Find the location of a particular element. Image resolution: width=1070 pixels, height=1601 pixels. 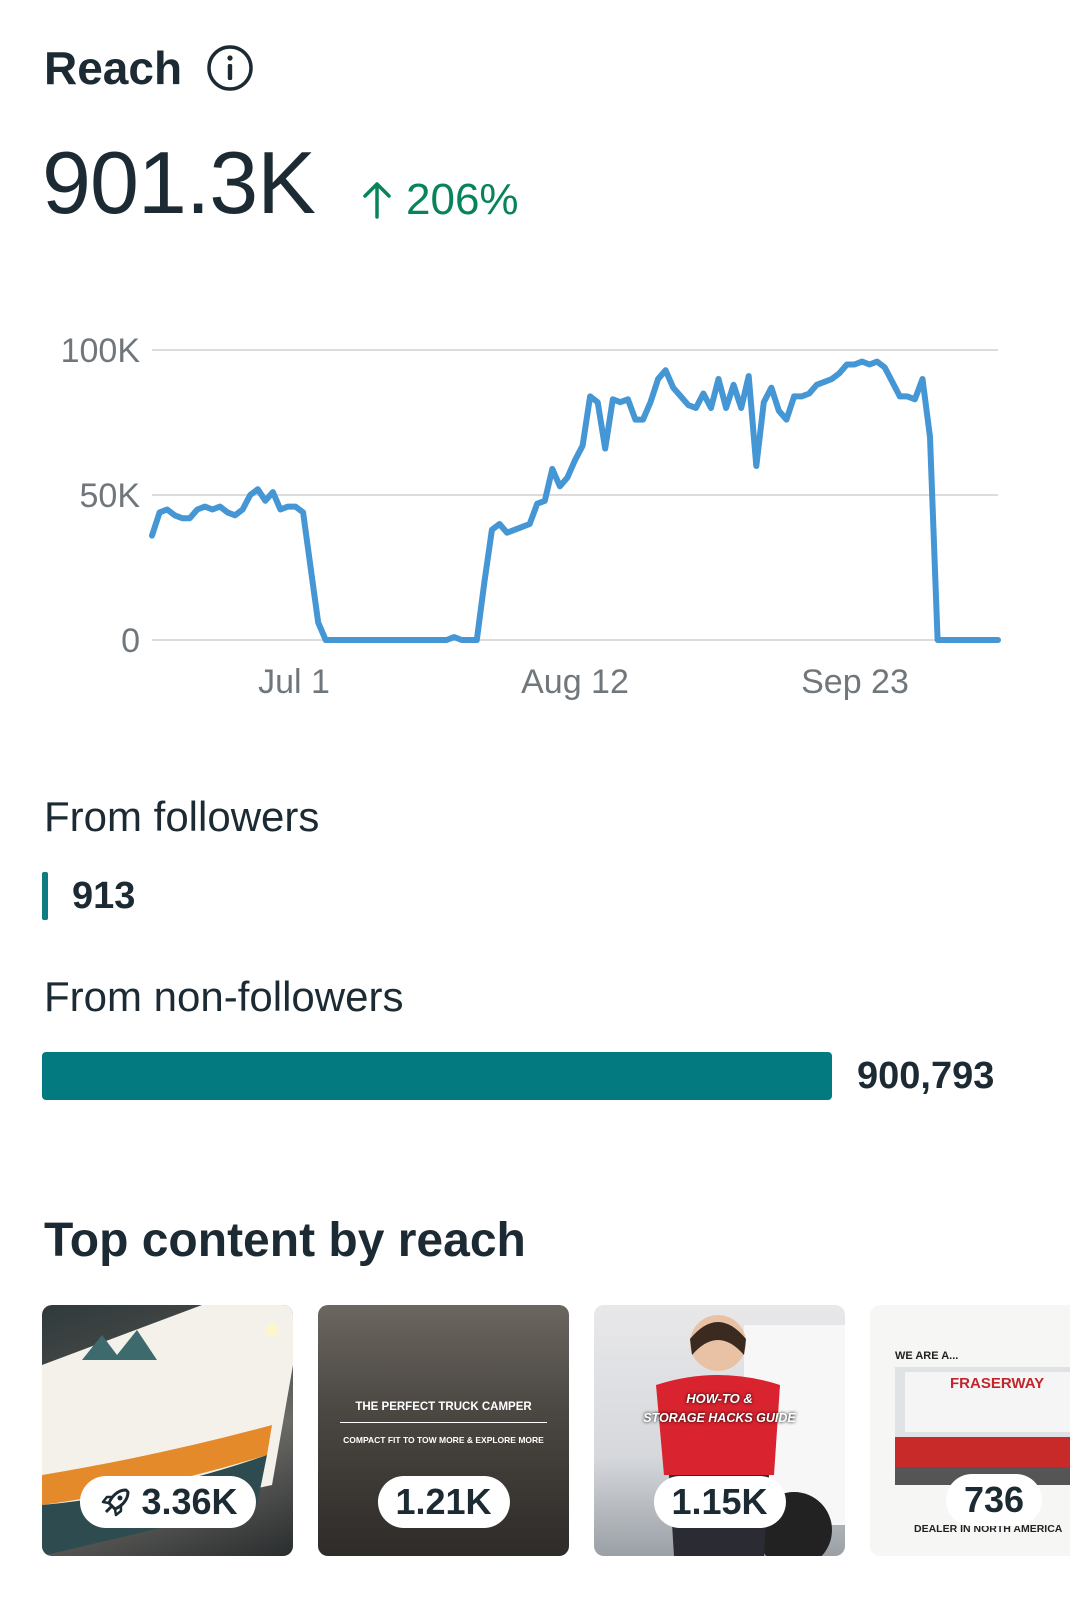

reach-badge-value: 3.36K is located at coordinates (189, 1501).